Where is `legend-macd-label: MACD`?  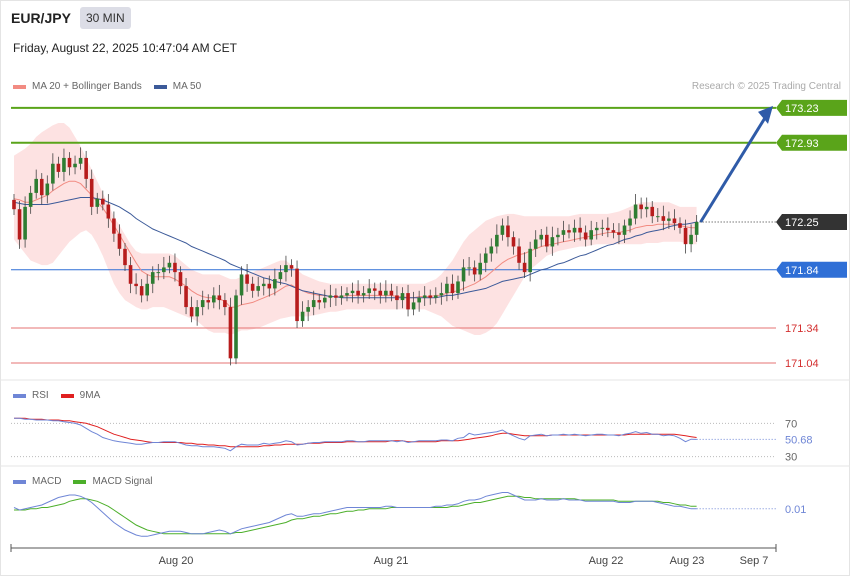
legend-macd-label: MACD is located at coordinates (47, 481).